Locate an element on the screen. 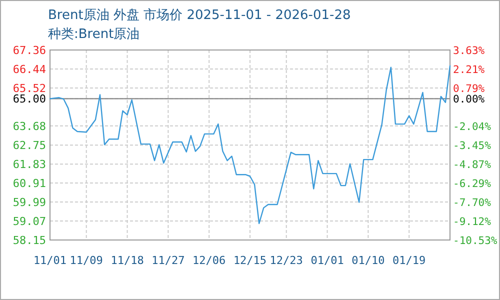 This screenshot has height=300, width=500. x-tick-label: 12/23 is located at coordinates (286, 260).